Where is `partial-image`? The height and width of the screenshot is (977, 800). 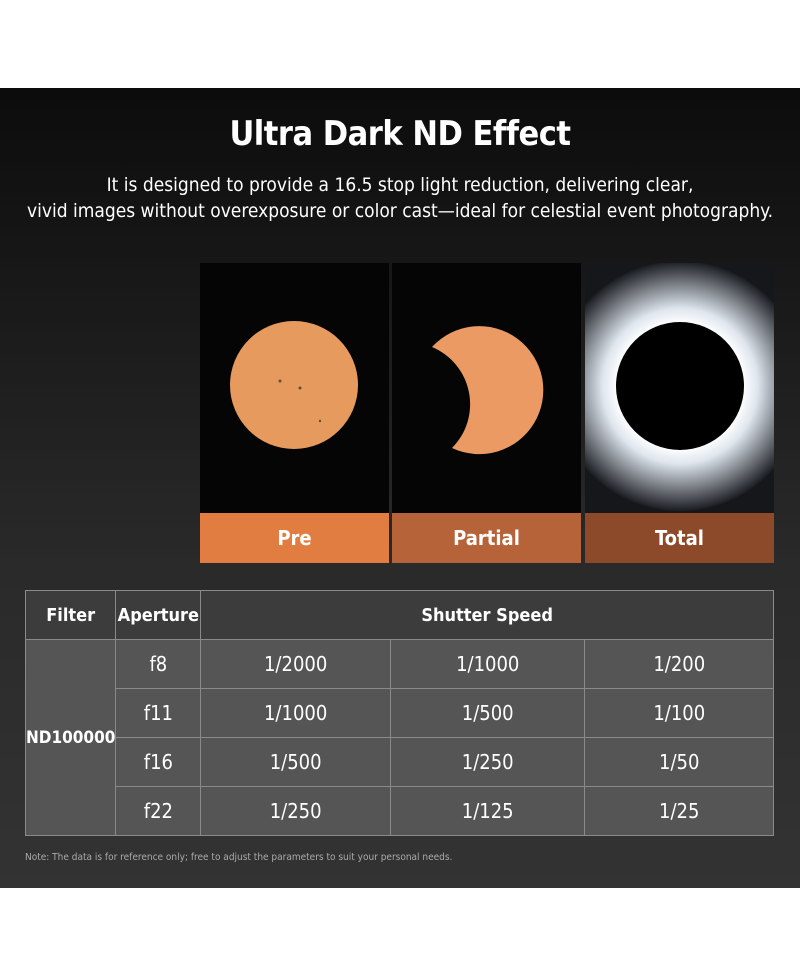
partial-image is located at coordinates (486, 388).